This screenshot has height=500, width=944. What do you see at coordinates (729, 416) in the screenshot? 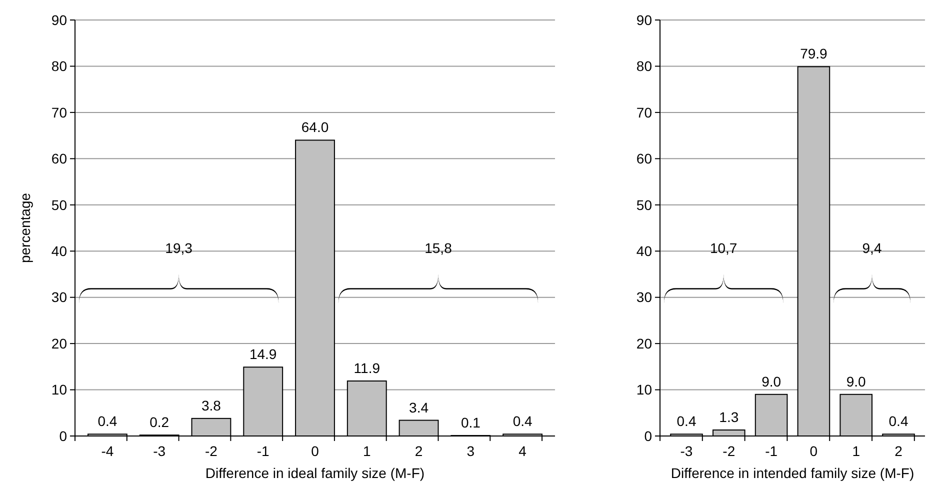
I see `data-label: 1.3` at bounding box center [729, 416].